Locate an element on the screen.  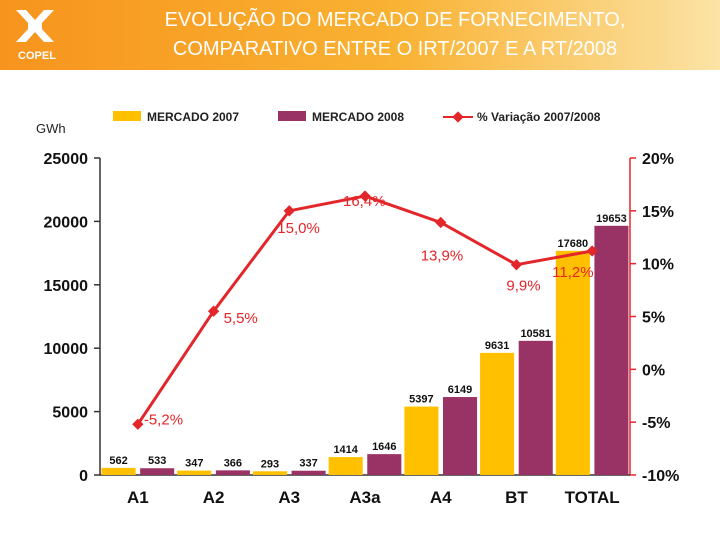
left-axis-tick-label: 5000 is located at coordinates (70, 413).